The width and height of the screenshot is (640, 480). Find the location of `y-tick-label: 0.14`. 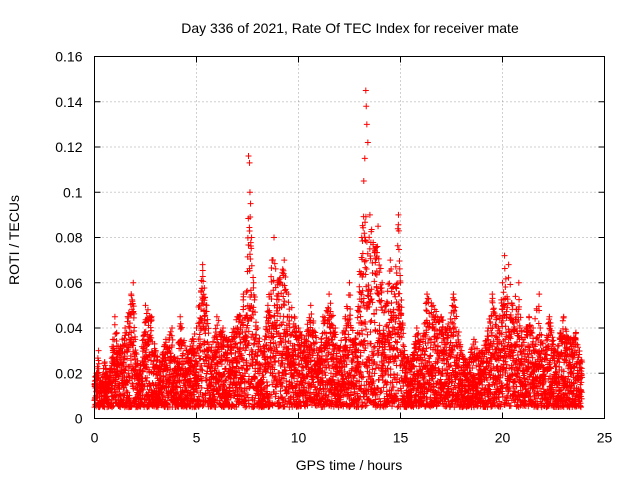

y-tick-label: 0.14 is located at coordinates (68, 102).